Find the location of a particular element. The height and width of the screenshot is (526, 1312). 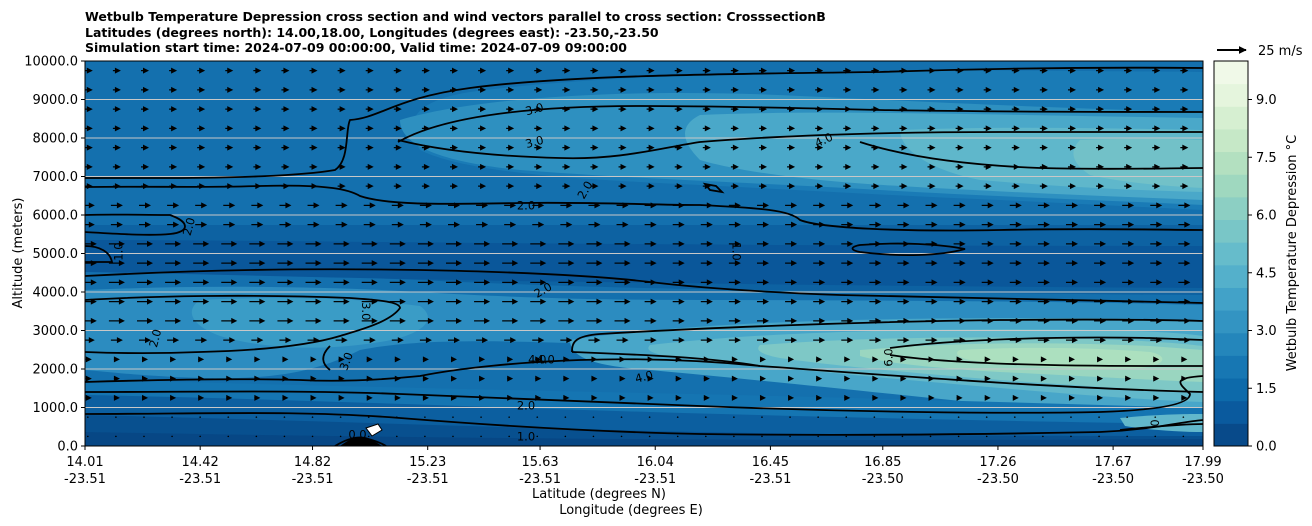

colorbar-tick-label: 1.5 is located at coordinates (1266, 389).